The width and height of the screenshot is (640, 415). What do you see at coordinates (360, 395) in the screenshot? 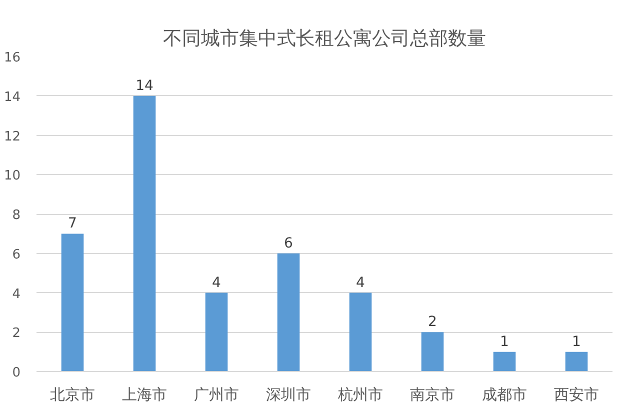
I see `x-tick-label: 杭州市` at bounding box center [360, 395].